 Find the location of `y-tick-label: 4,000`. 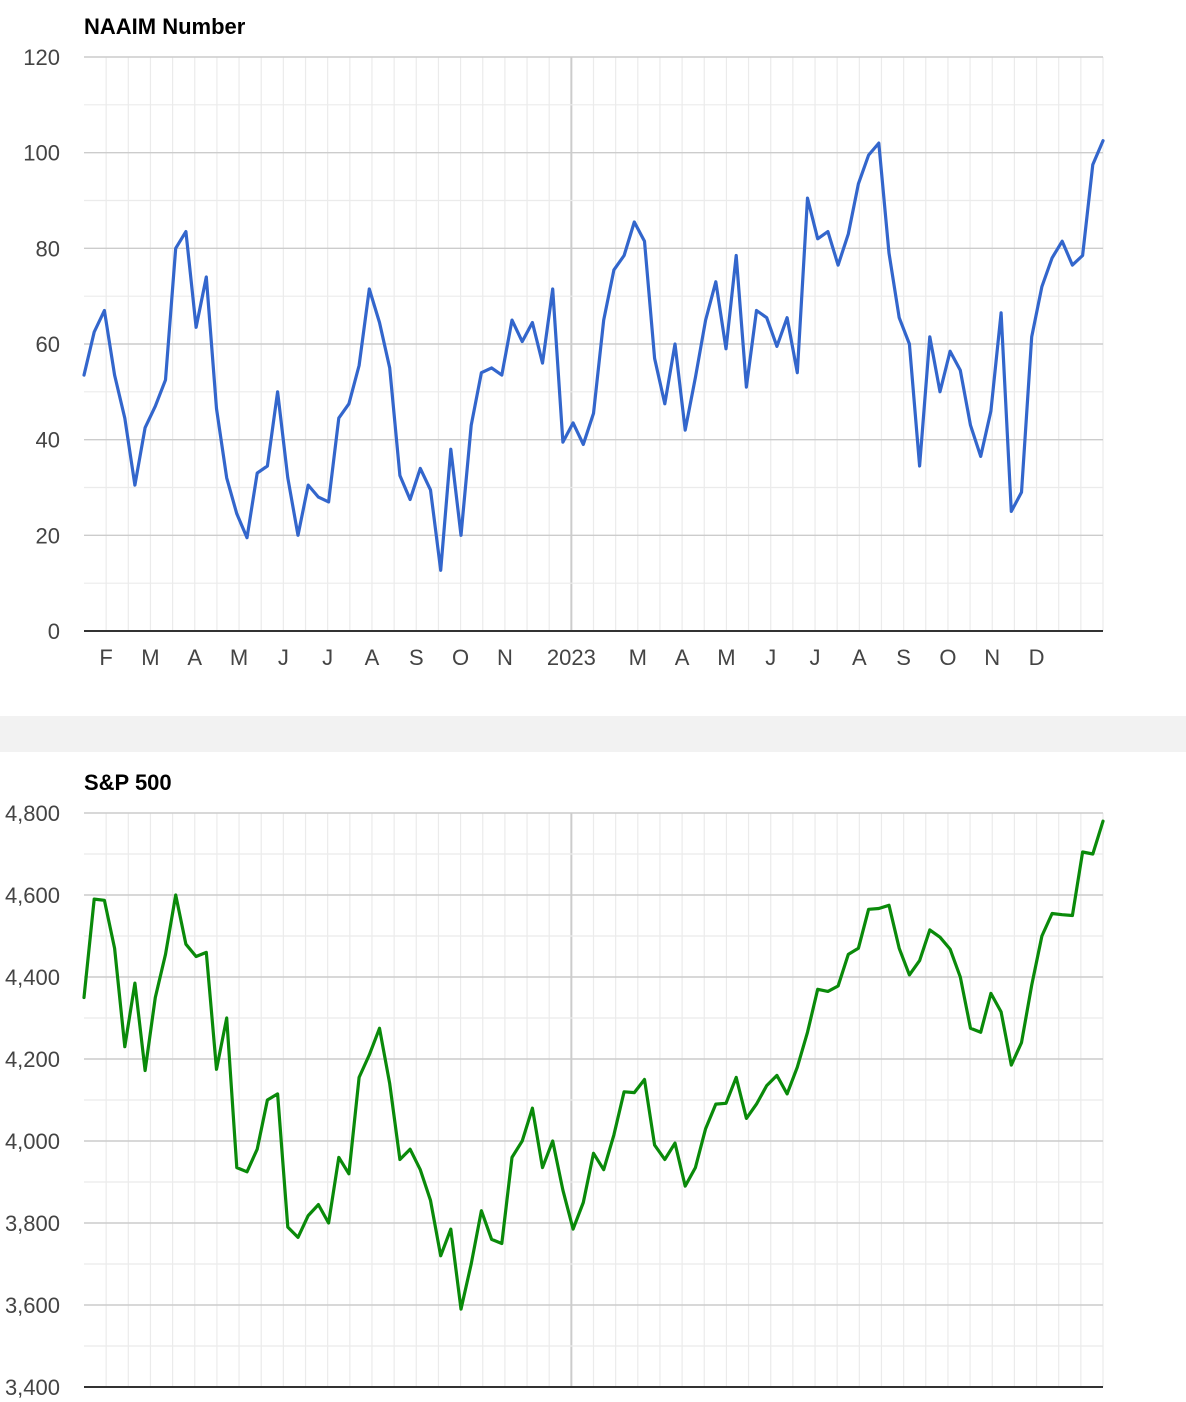

y-tick-label: 4,000 is located at coordinates (32, 1141).